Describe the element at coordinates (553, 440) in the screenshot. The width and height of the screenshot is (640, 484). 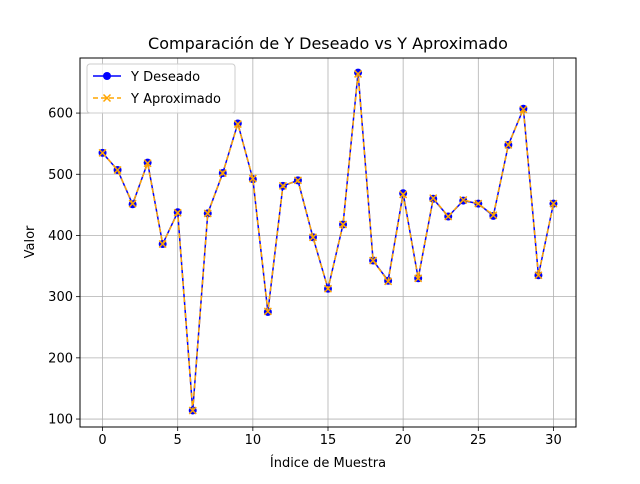
I see `x-tick-label: 30` at that location.